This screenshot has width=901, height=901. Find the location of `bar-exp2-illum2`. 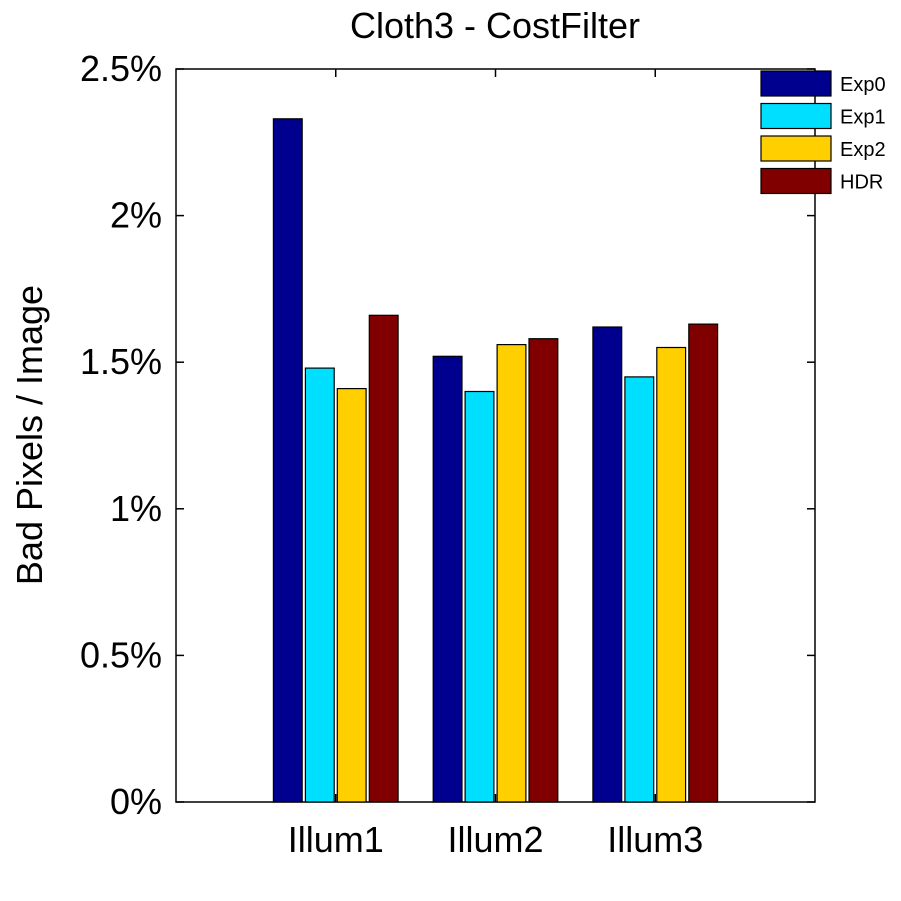

bar-exp2-illum2 is located at coordinates (511, 573).